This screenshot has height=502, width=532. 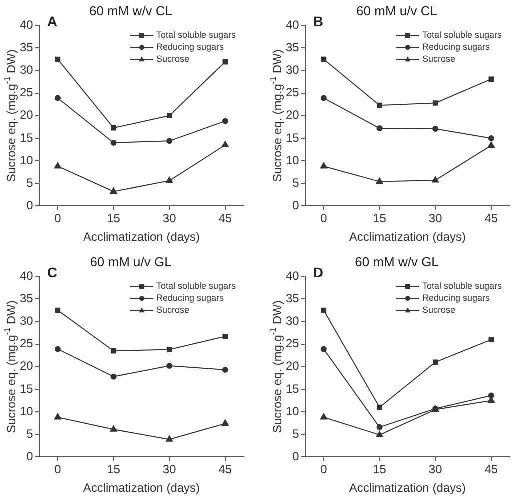 What do you see at coordinates (397, 262) in the screenshot?
I see `chart-title: 60 mM w/v GL` at bounding box center [397, 262].